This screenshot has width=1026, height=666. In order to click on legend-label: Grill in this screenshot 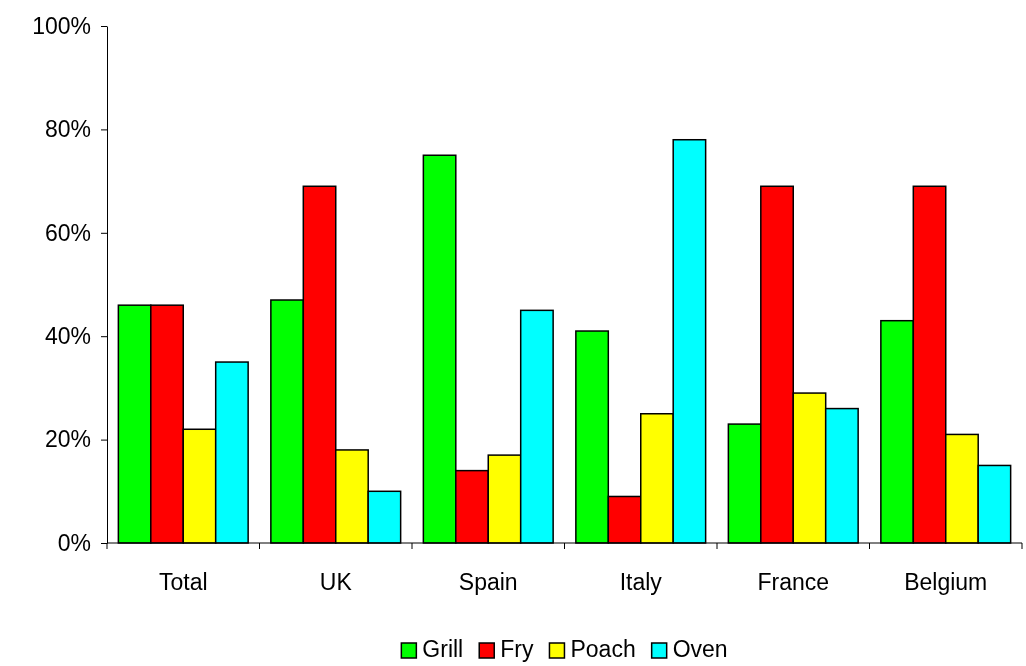, I will do `click(443, 649)`.